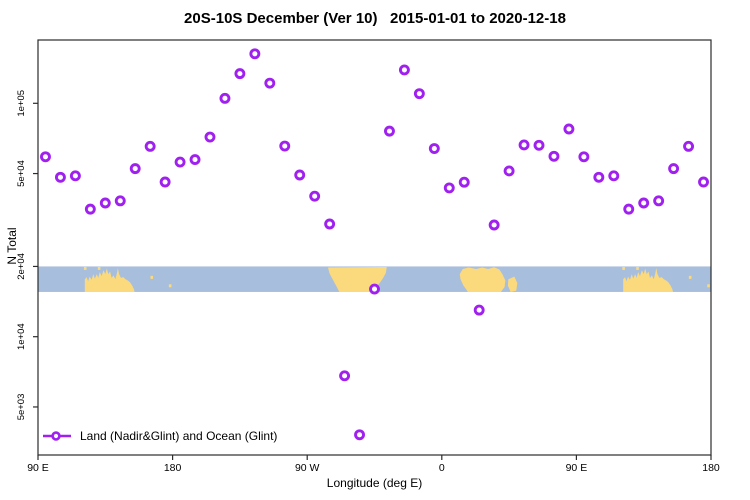 The image size is (750, 500). I want to click on x-tick-label: 0, so click(442, 468).